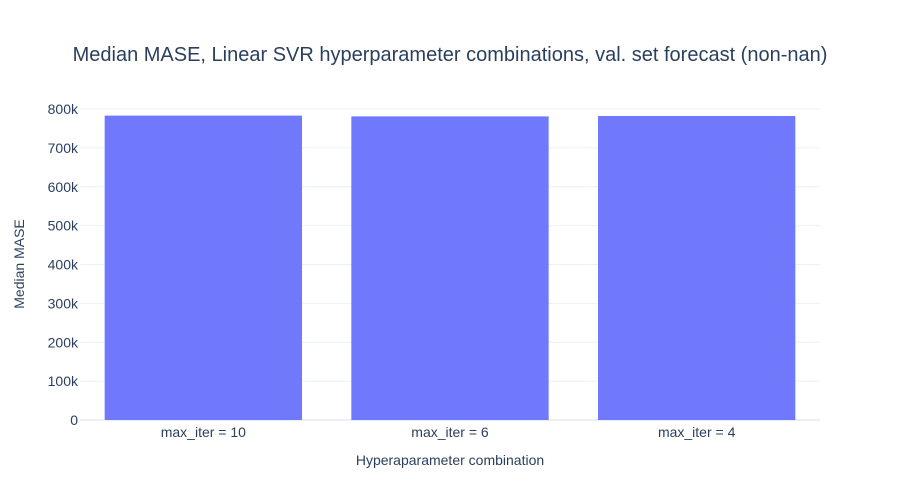 The image size is (900, 500). What do you see at coordinates (697, 432) in the screenshot?
I see `x-tick-label: max_iter = 4` at bounding box center [697, 432].